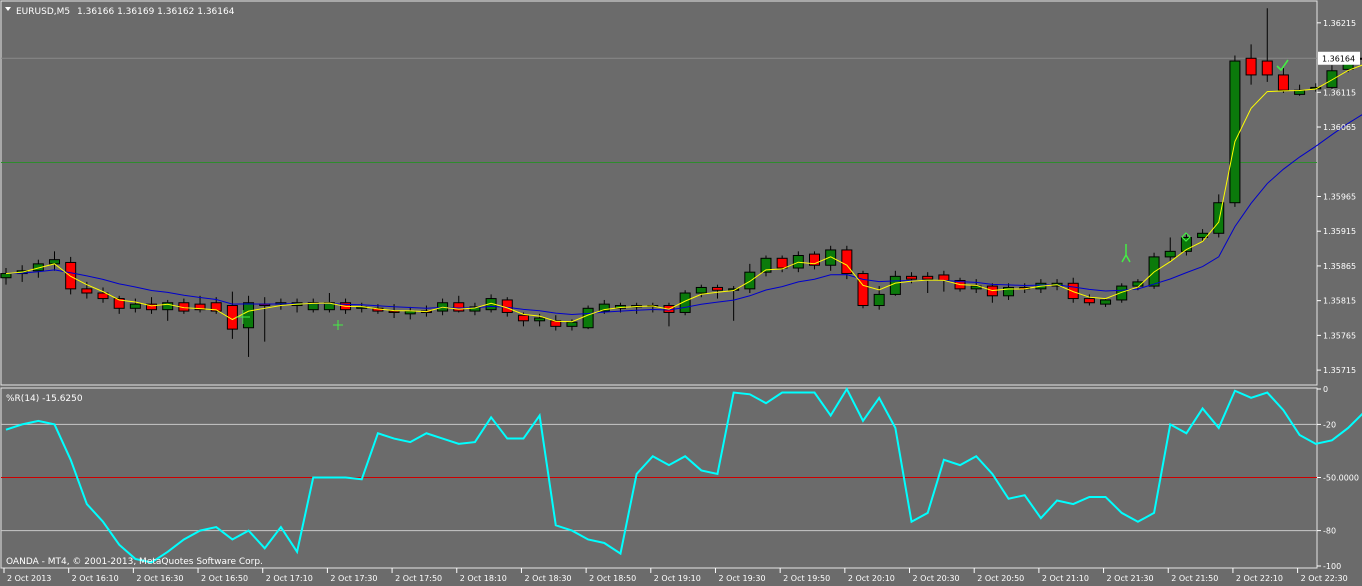  I want to click on time-tick-label: 2 Oct 16:10, so click(95, 578).